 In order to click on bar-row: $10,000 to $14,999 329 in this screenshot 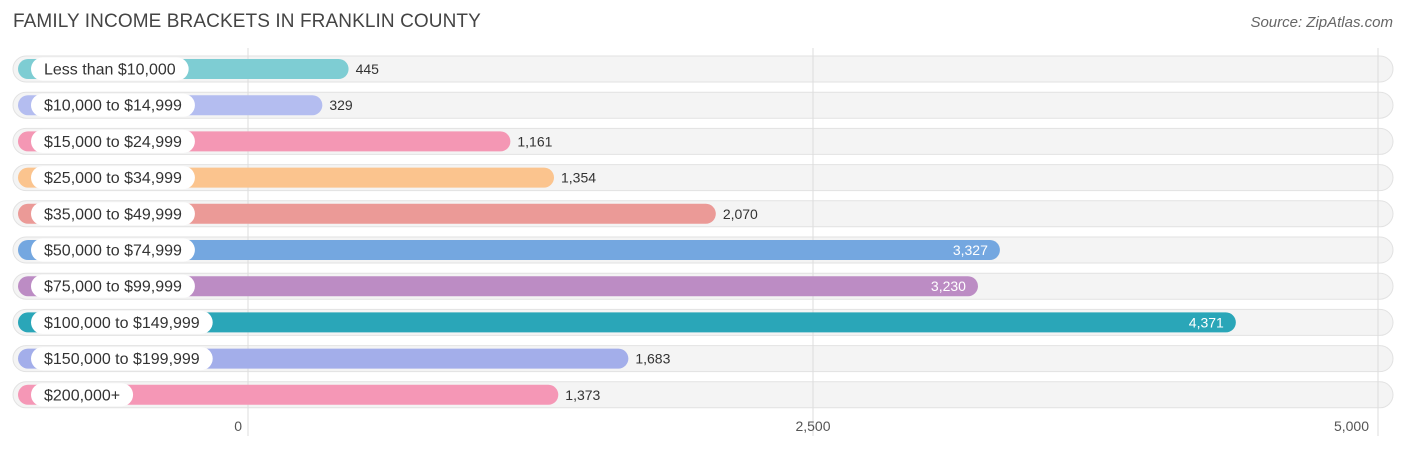, I will do `click(185, 105)`.